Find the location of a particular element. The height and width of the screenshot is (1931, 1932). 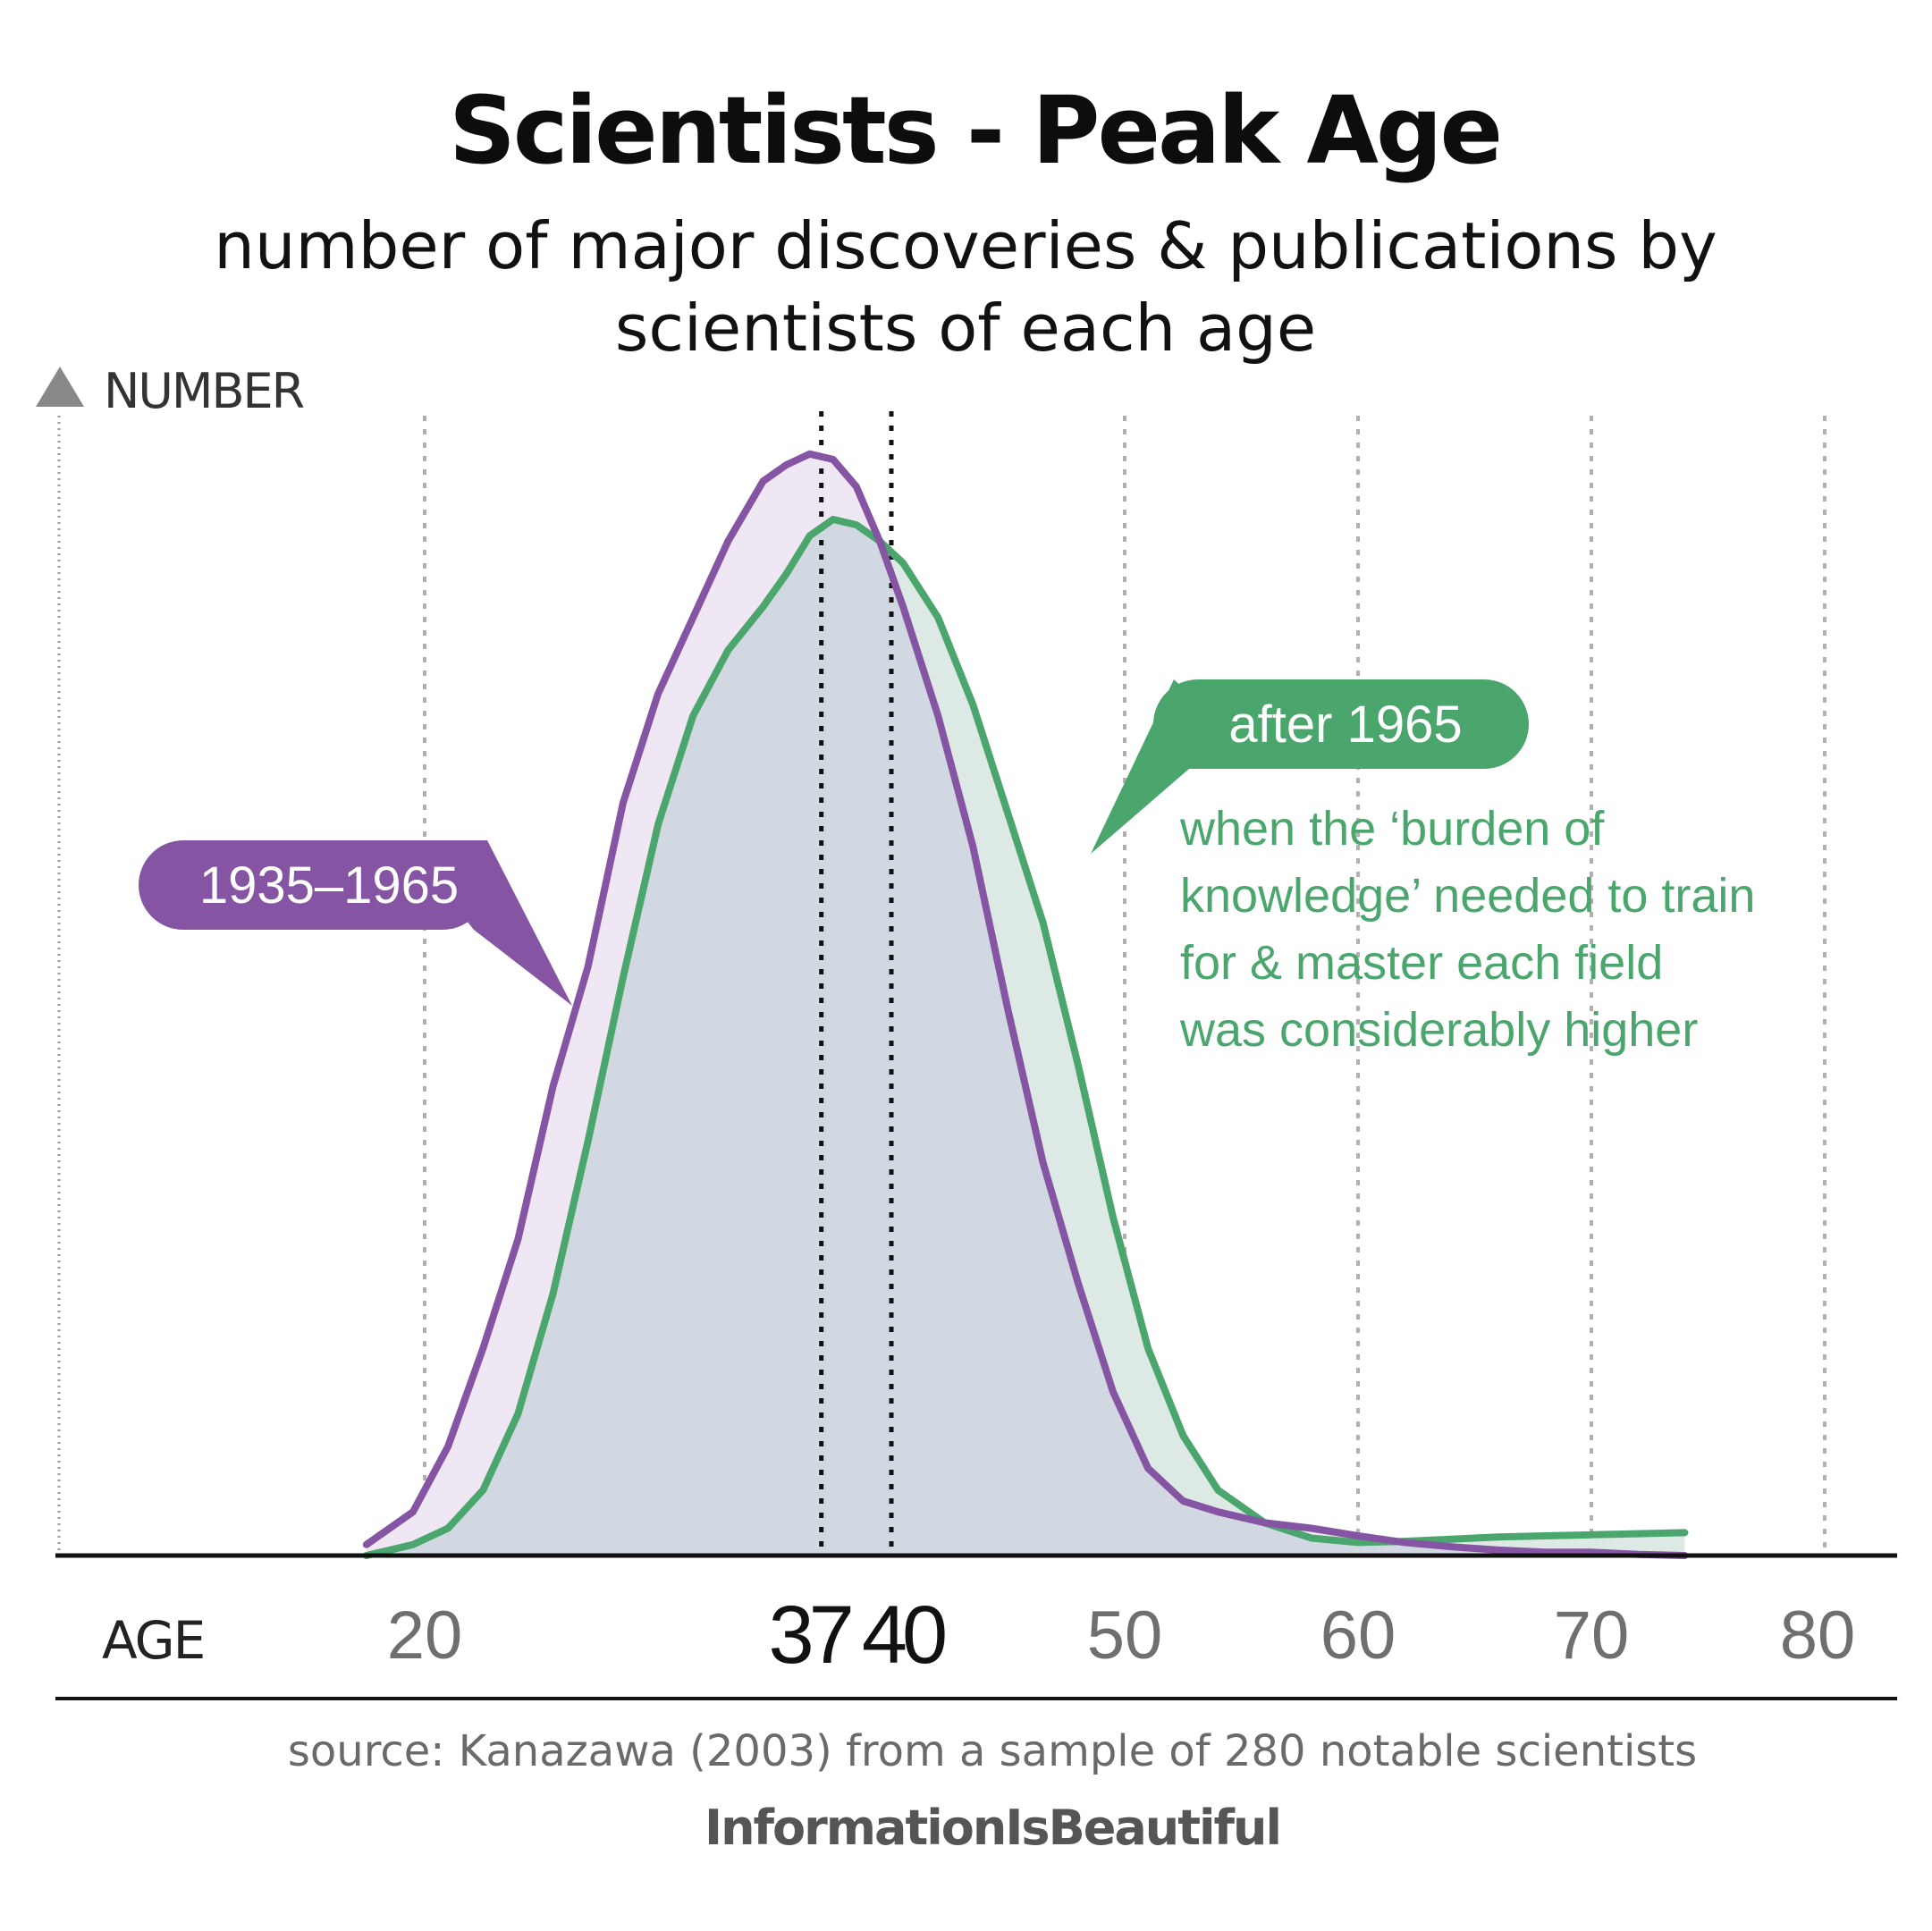

x-tick-label-60: 60 is located at coordinates (1358, 1636).